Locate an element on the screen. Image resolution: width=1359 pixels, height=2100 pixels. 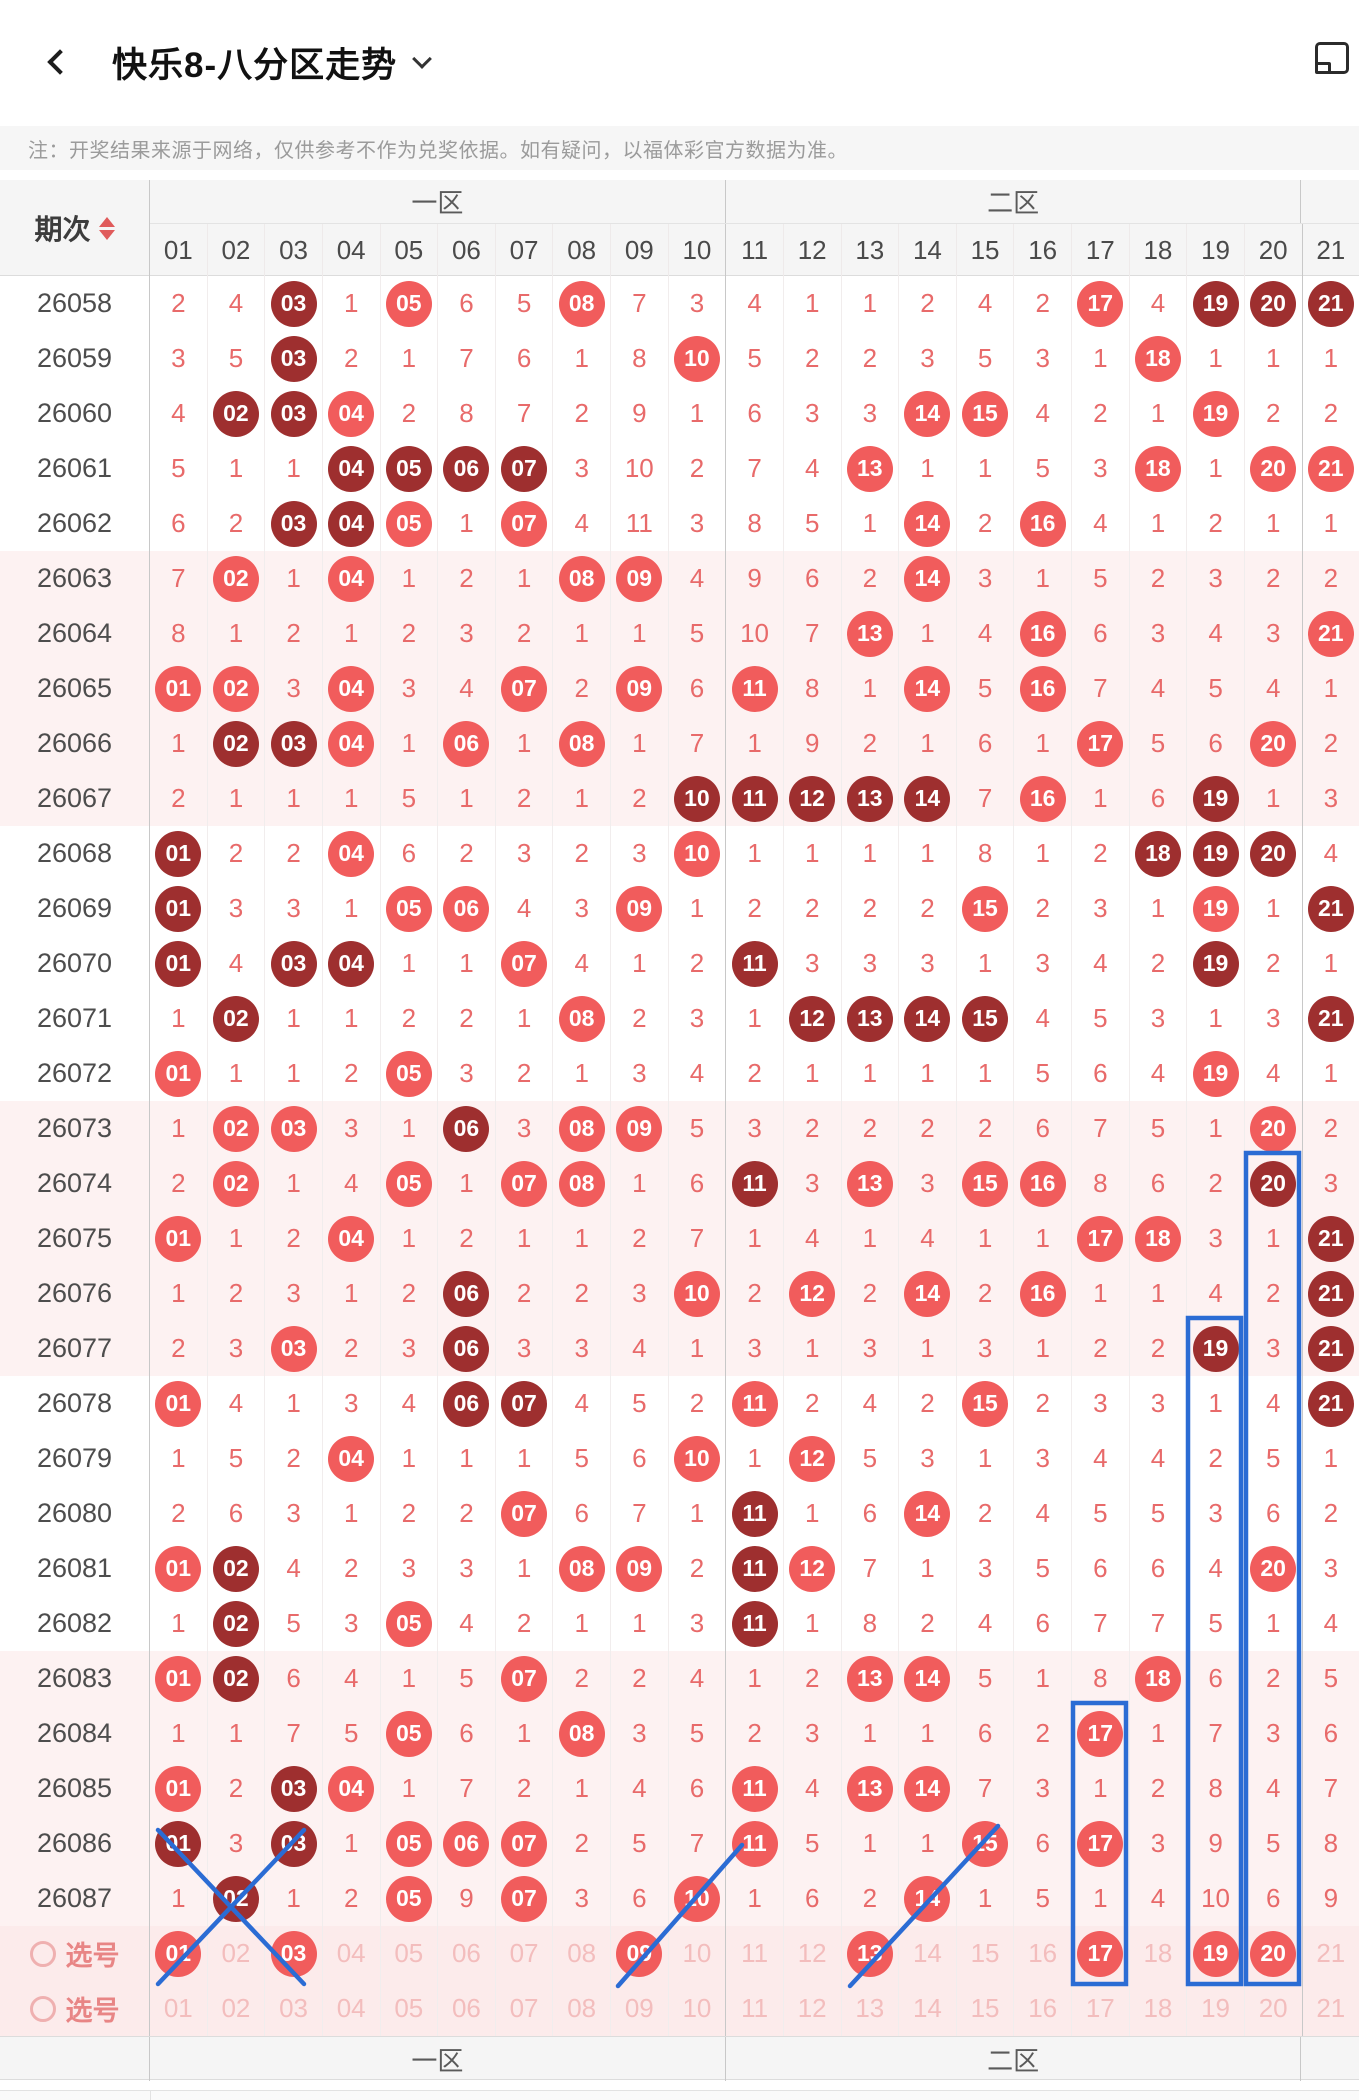
title-dropdown: 快乐8-八分区走势 is located at coordinates (272, 62).